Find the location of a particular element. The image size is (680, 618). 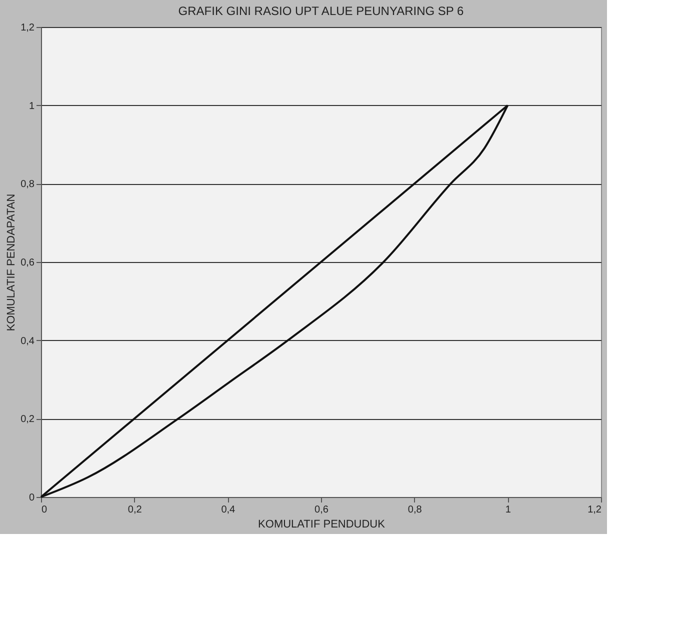

y-axis-title: KOMULATIF PENDAPATAN is located at coordinates (12, 263).